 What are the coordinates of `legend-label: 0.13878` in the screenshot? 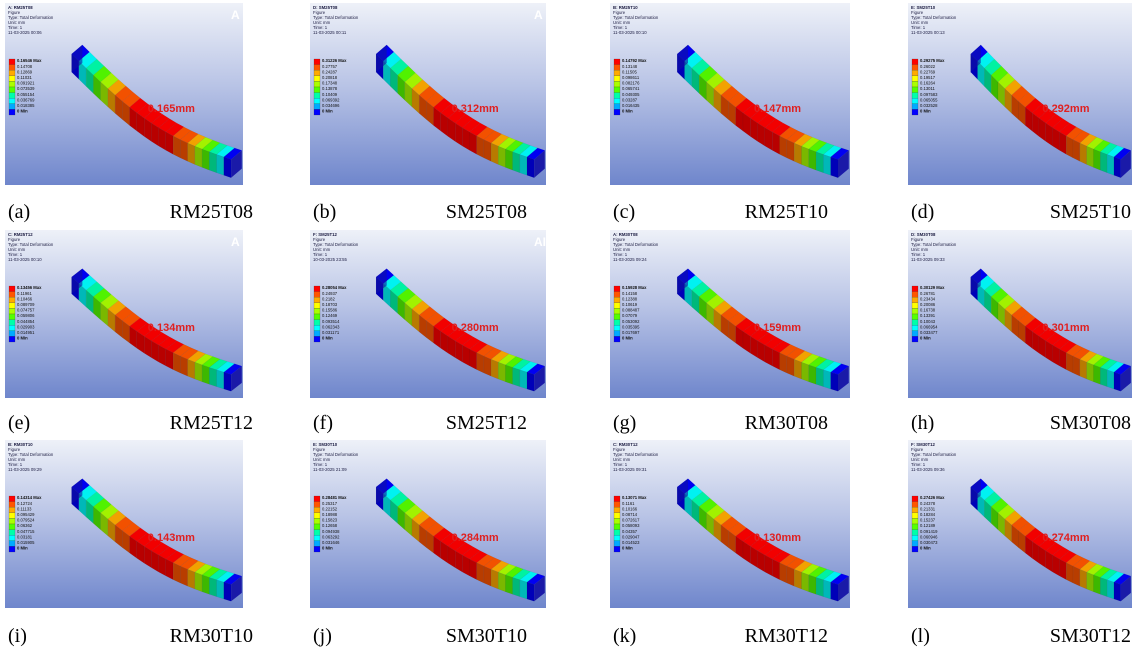 It's located at (330, 88).